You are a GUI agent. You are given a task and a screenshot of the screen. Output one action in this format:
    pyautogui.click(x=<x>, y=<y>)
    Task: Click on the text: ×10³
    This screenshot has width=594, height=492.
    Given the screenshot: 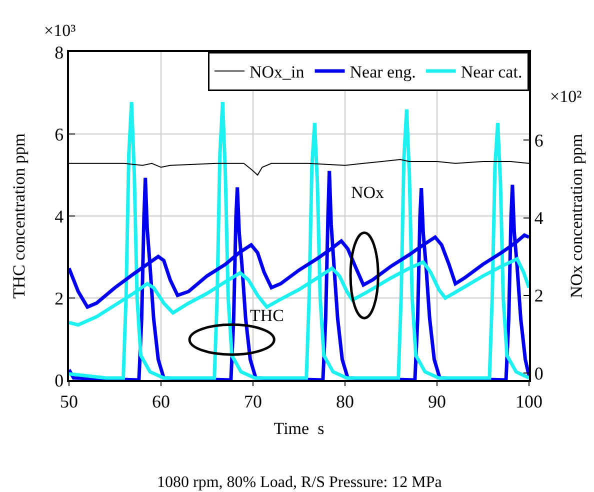 What is the action you would take?
    pyautogui.click(x=60, y=30)
    